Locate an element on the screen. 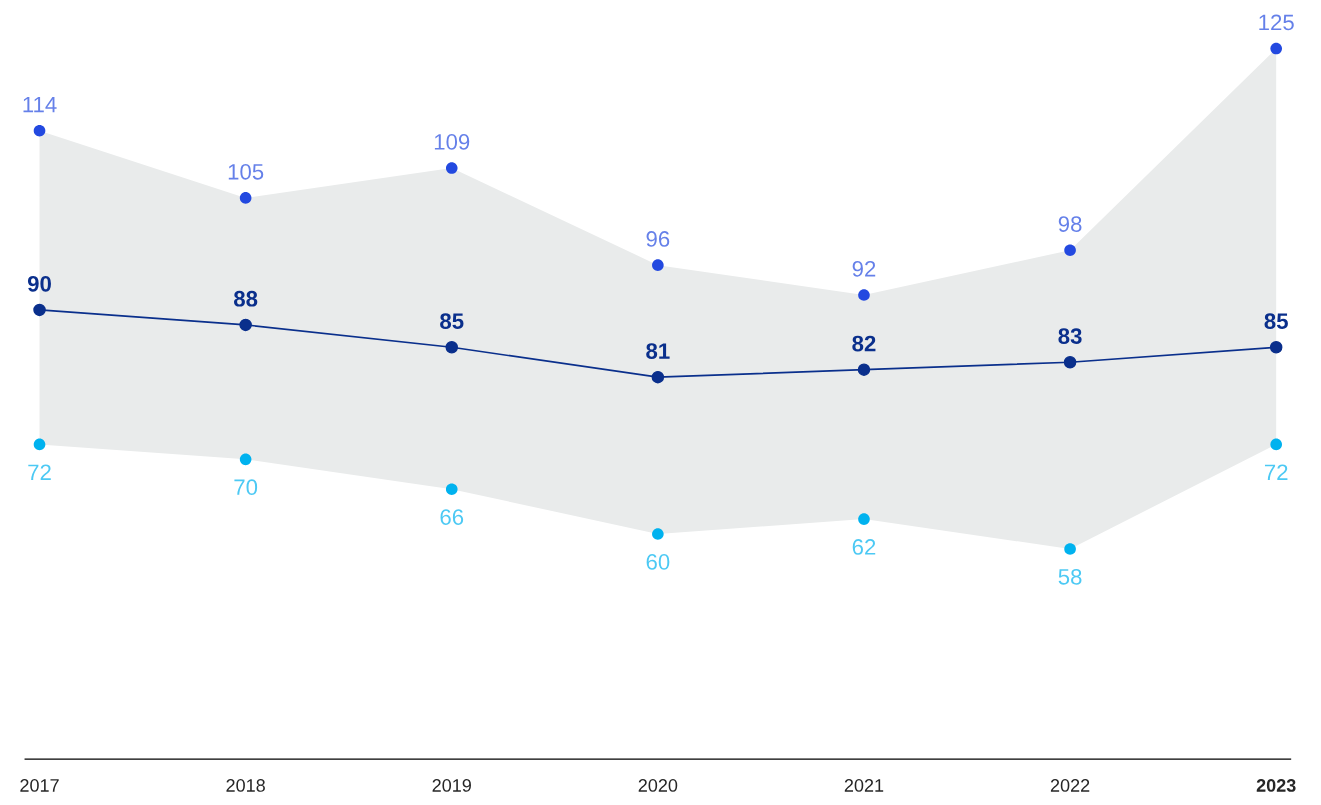 This screenshot has width=1321, height=805. data-label: 105 is located at coordinates (246, 171).